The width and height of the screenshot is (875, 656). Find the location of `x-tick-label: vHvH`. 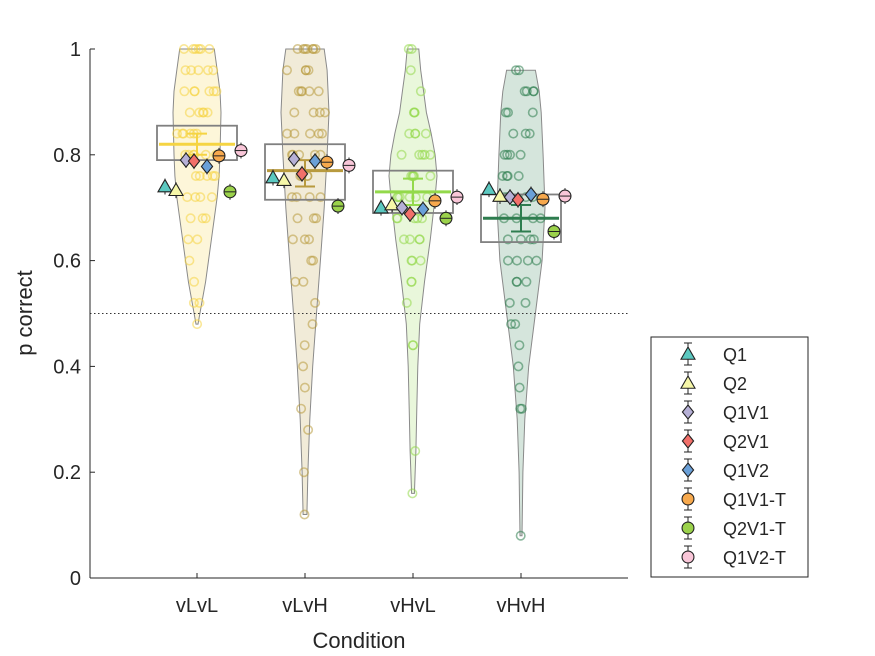

x-tick-label: vHvH is located at coordinates (521, 606).